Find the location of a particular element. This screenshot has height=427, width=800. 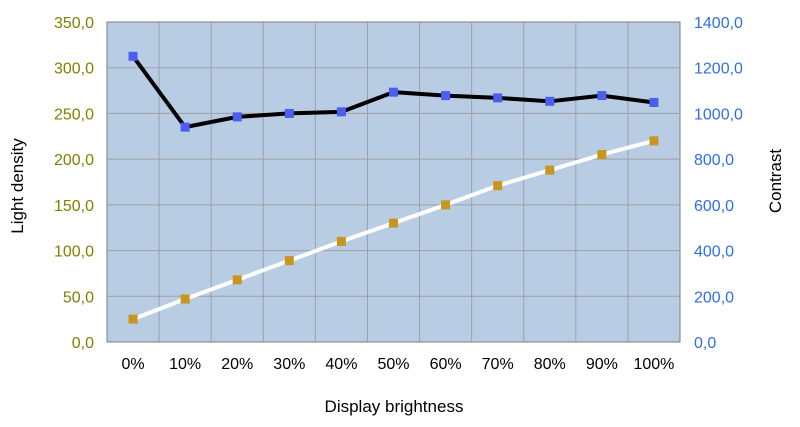

left-tick-label: 200,0 is located at coordinates (74, 160).